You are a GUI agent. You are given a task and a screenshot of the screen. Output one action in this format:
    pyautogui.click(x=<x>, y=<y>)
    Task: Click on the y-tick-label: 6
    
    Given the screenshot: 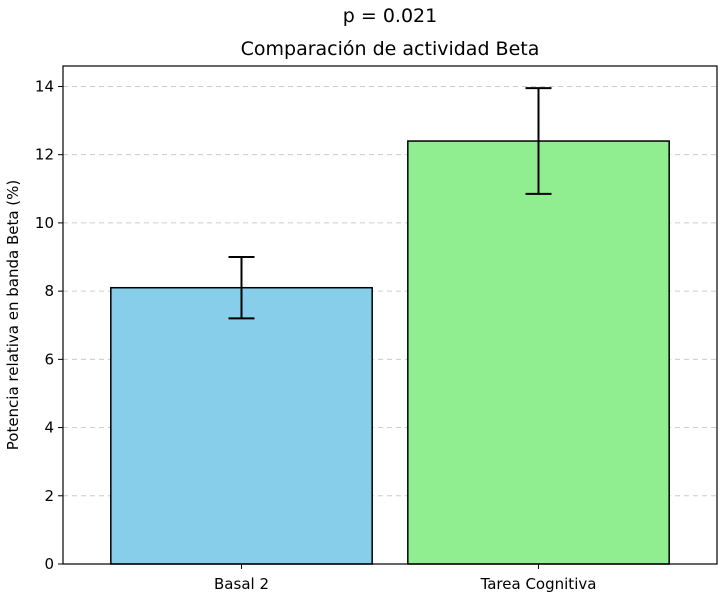 What is the action you would take?
    pyautogui.click(x=49, y=359)
    